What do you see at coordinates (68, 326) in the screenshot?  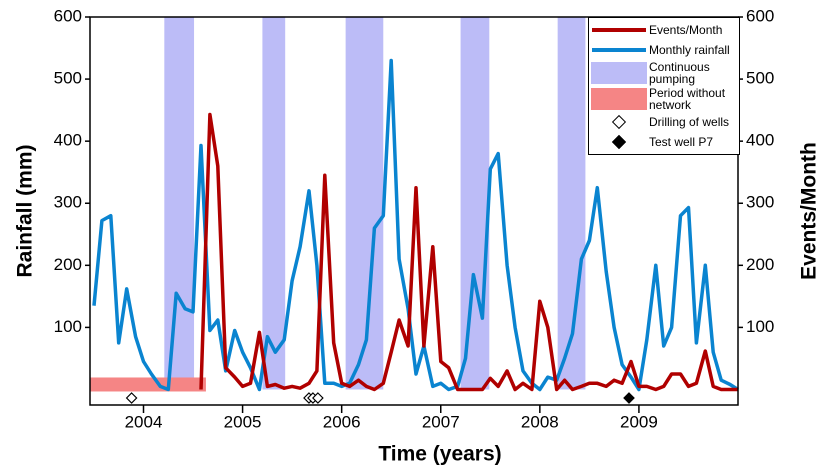 I see `y-tick-label: 100` at bounding box center [68, 326].